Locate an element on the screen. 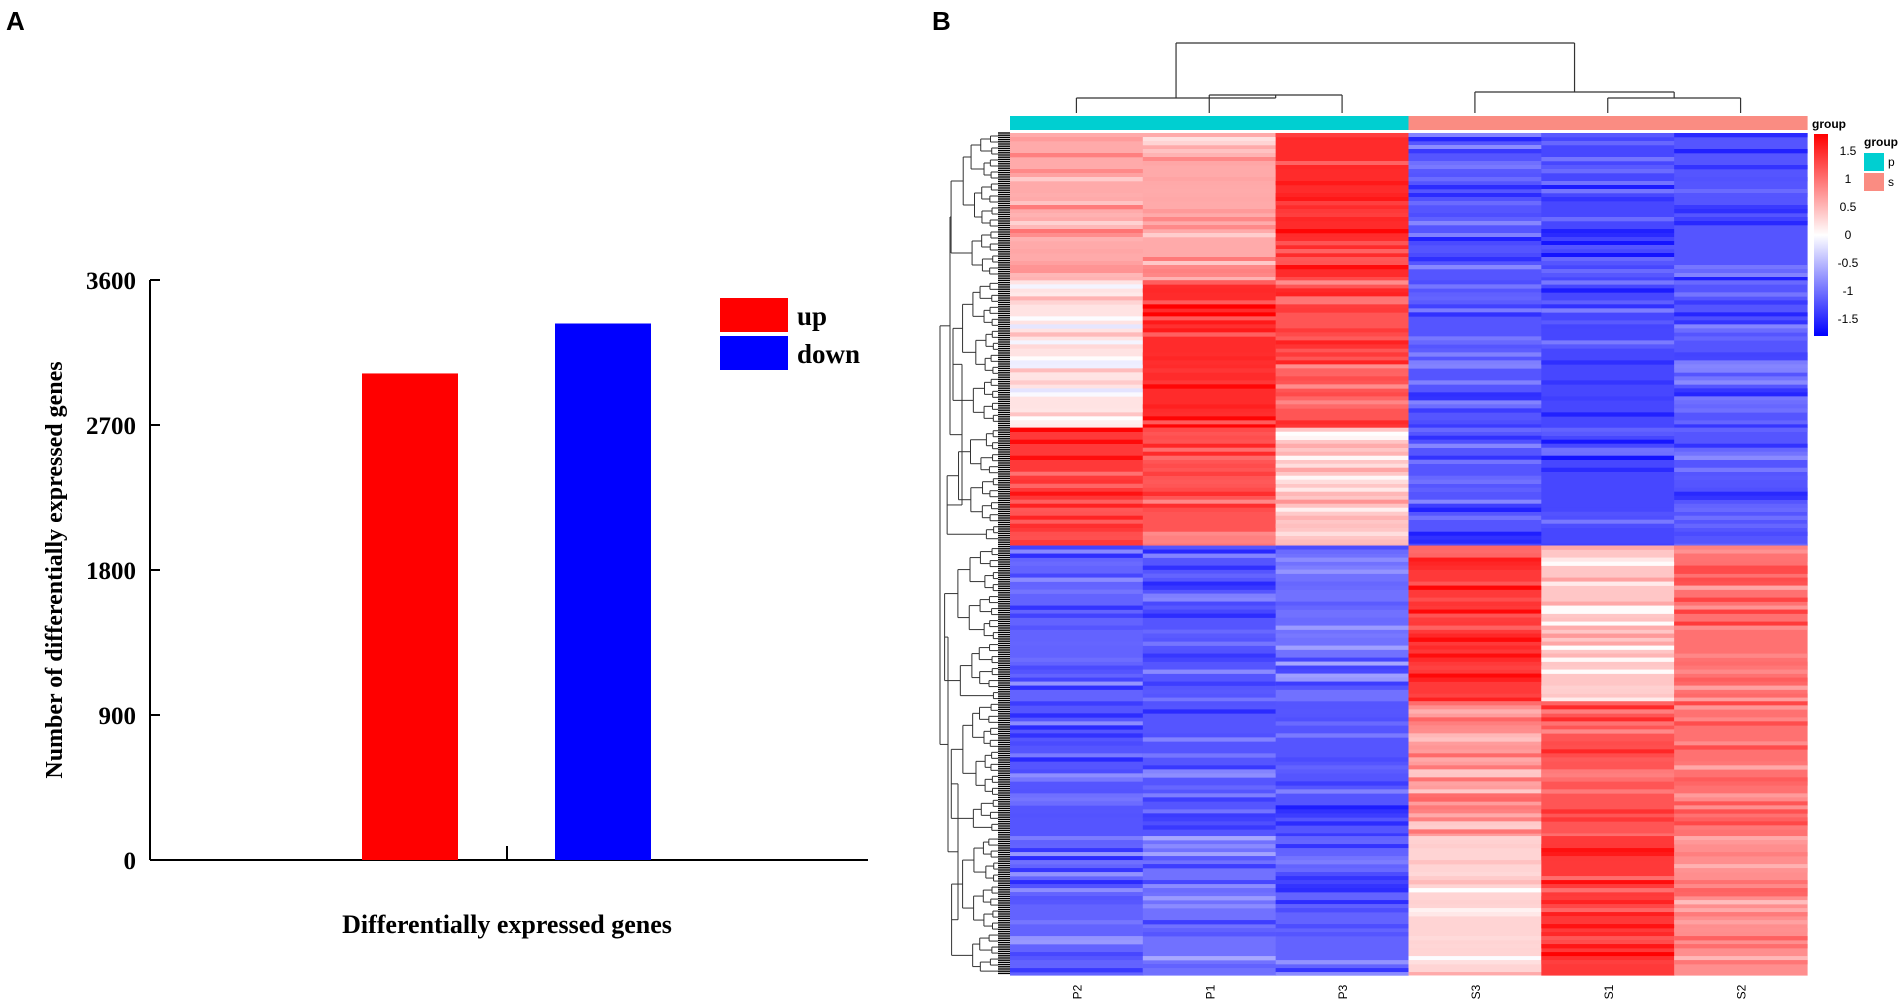  bar-up is located at coordinates (410, 616).